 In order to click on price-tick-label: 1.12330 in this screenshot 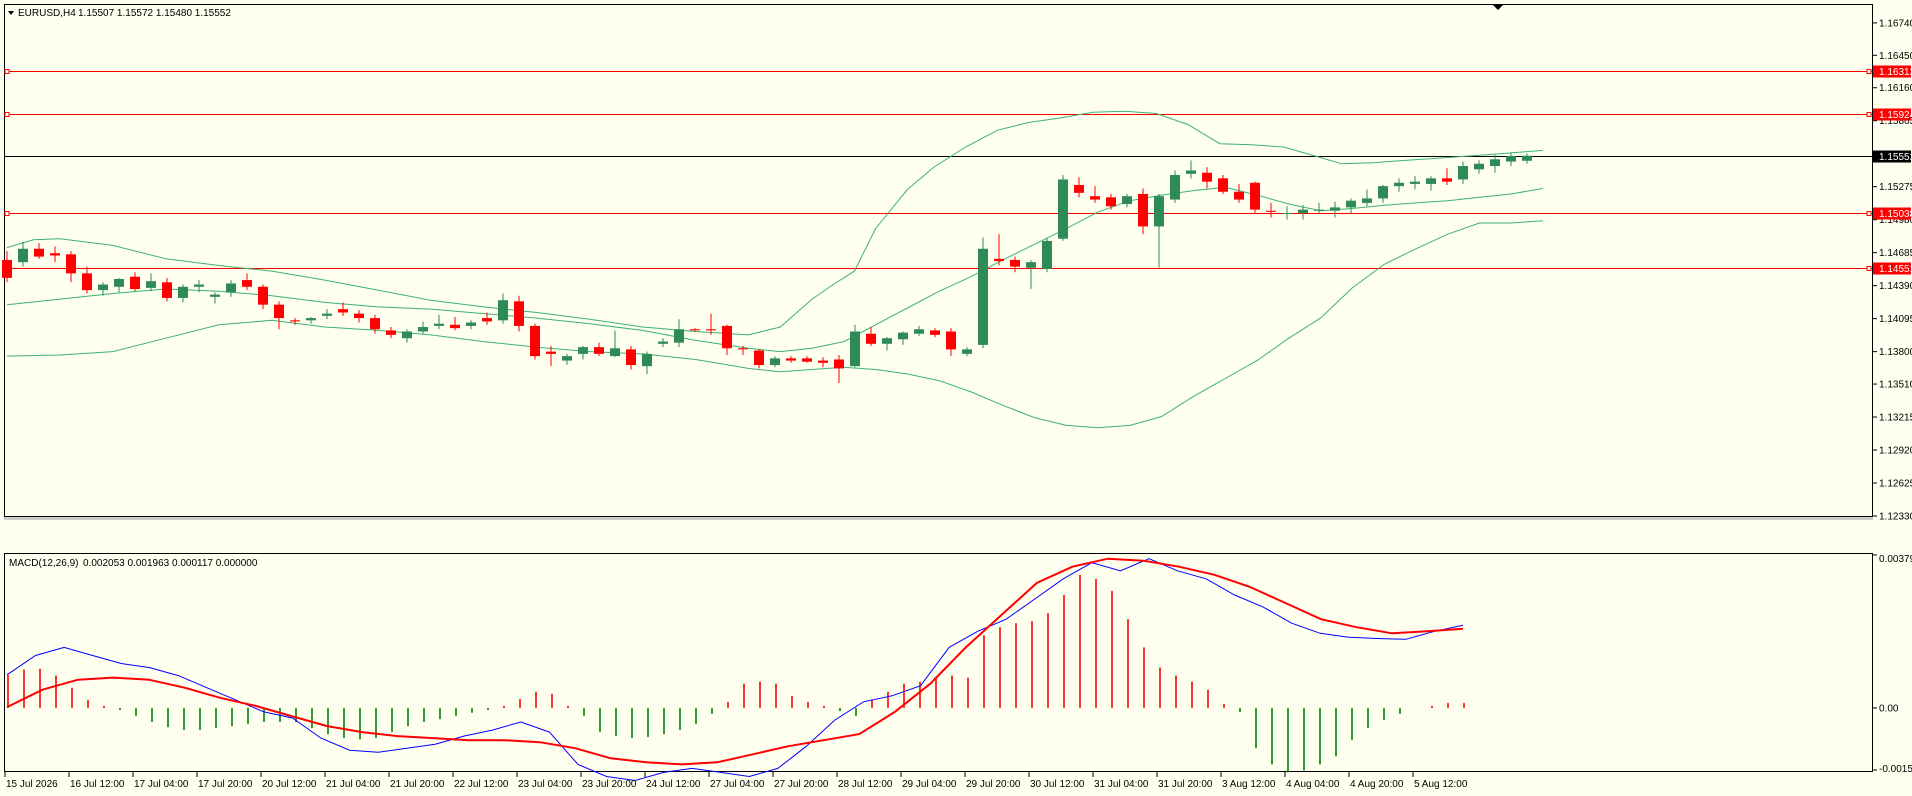, I will do `click(1895, 517)`.